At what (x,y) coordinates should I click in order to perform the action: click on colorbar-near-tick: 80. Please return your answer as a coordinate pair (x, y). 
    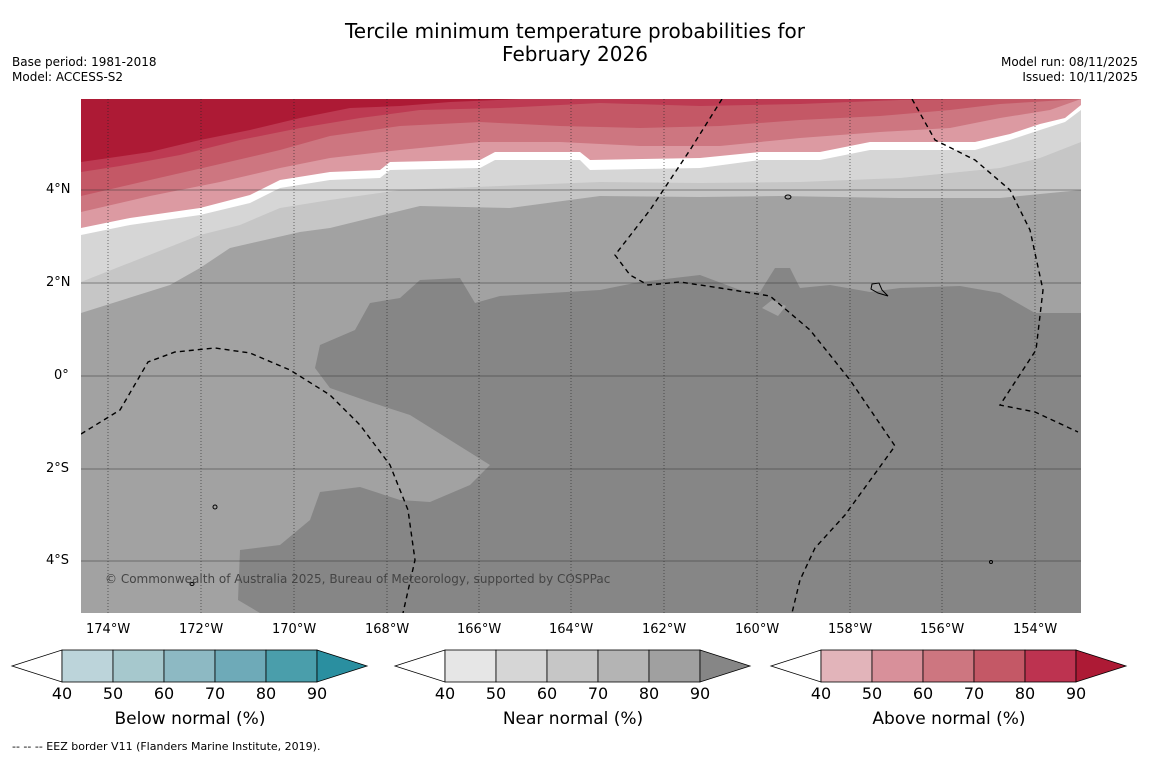
    Looking at the image, I should click on (649, 693).